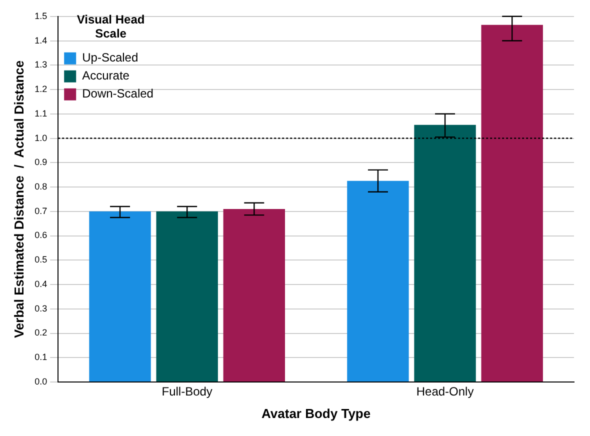  Describe the element at coordinates (41, 259) in the screenshot. I see `y-tick-label: 0.5` at that location.